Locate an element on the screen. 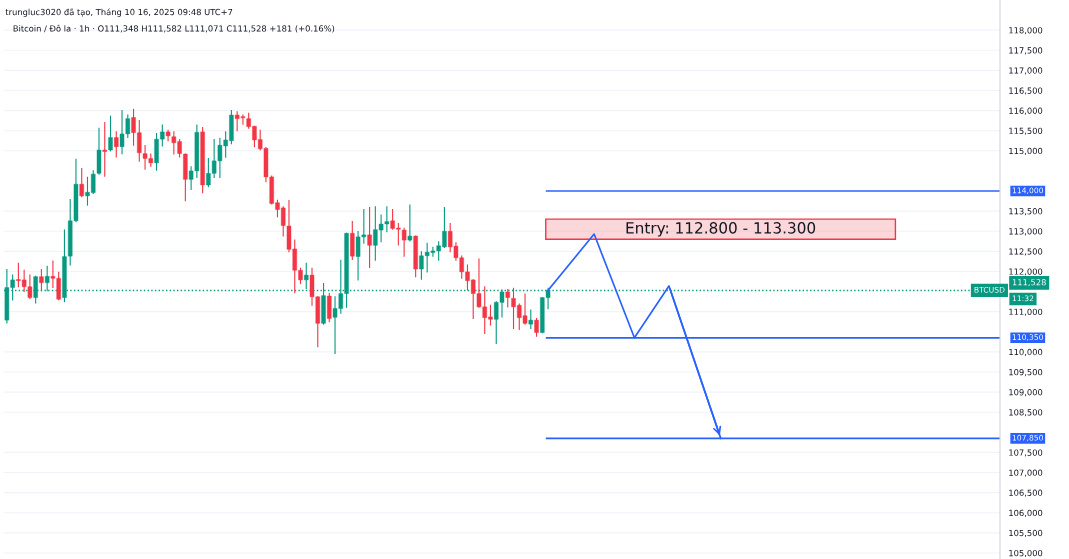  y-tick-label: 106,500 is located at coordinates (1026, 493).